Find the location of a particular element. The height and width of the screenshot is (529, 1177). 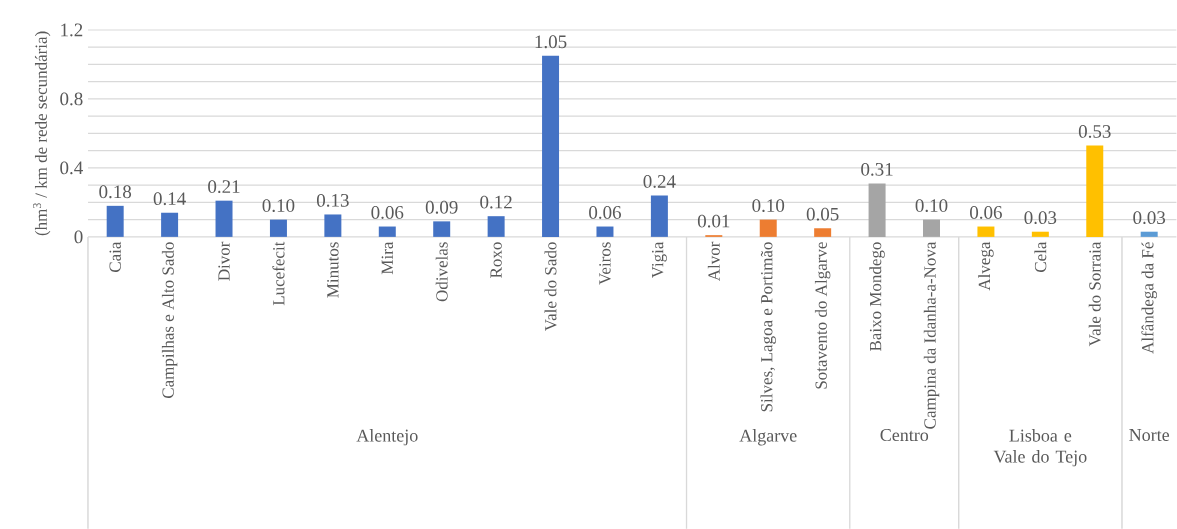

x-tick-label: Vale do Sorraia is located at coordinates (1094, 293).